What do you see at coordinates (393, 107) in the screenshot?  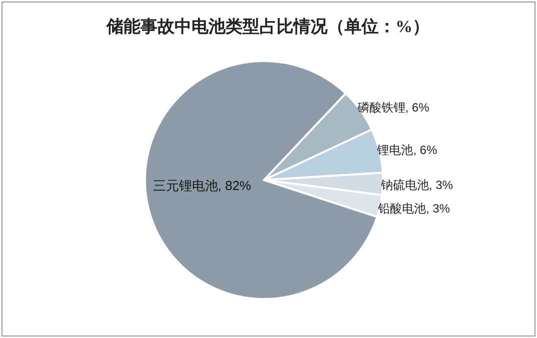 I see `slice-label: 磷酸铁锂, 6%` at bounding box center [393, 107].